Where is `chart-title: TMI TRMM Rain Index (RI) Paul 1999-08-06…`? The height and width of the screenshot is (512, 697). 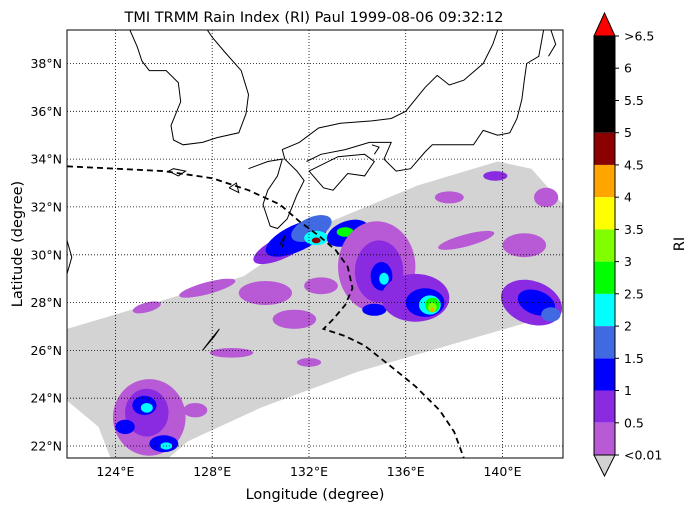
chart-title: TMI TRMM Rain Index (RI) Paul 1999-08-06… is located at coordinates (314, 18).